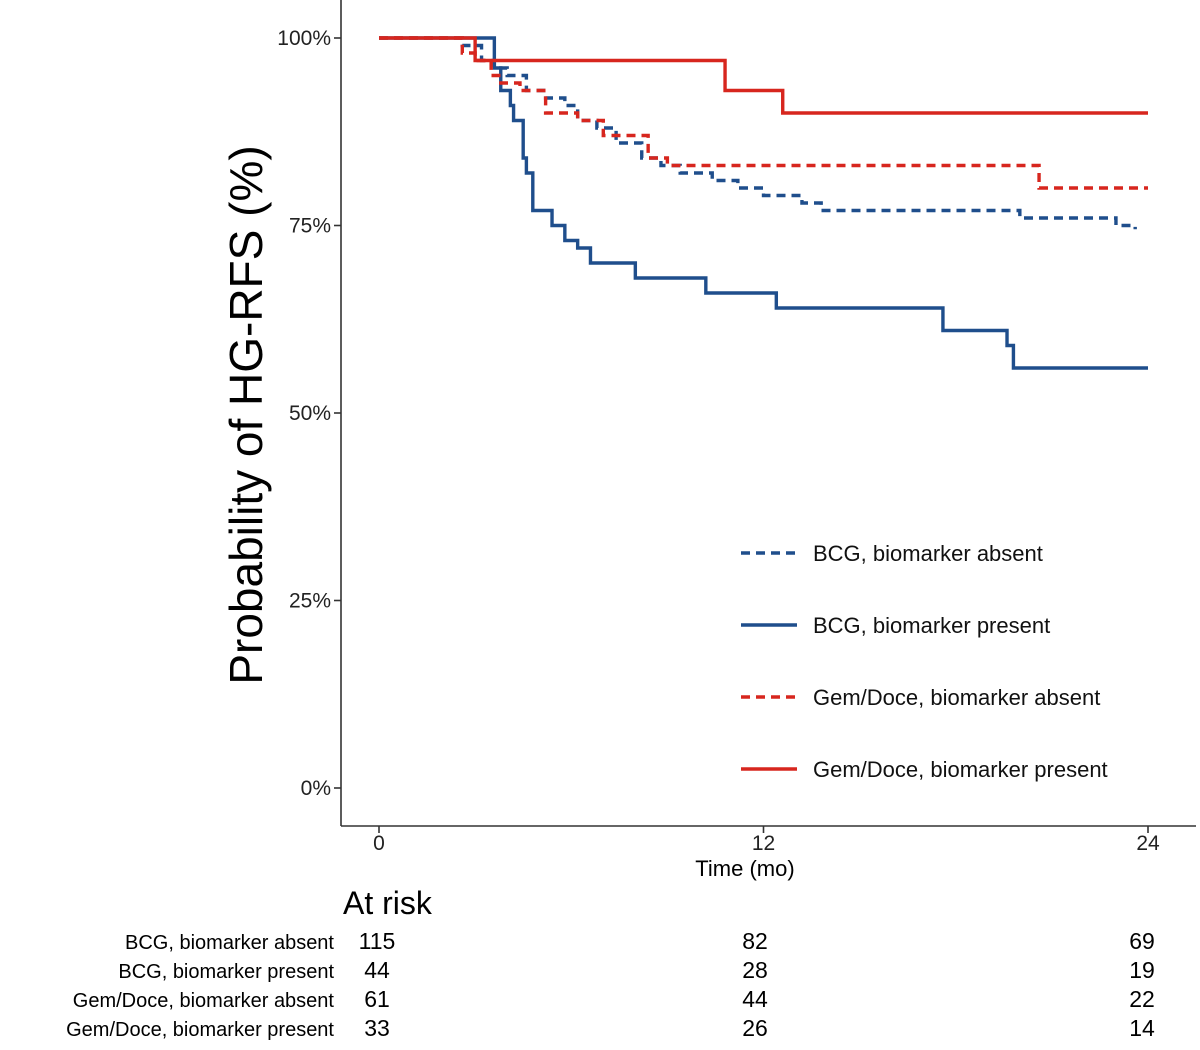 The image size is (1200, 1050). What do you see at coordinates (1142, 941) in the screenshot?
I see `at-risk-count: 69` at bounding box center [1142, 941].